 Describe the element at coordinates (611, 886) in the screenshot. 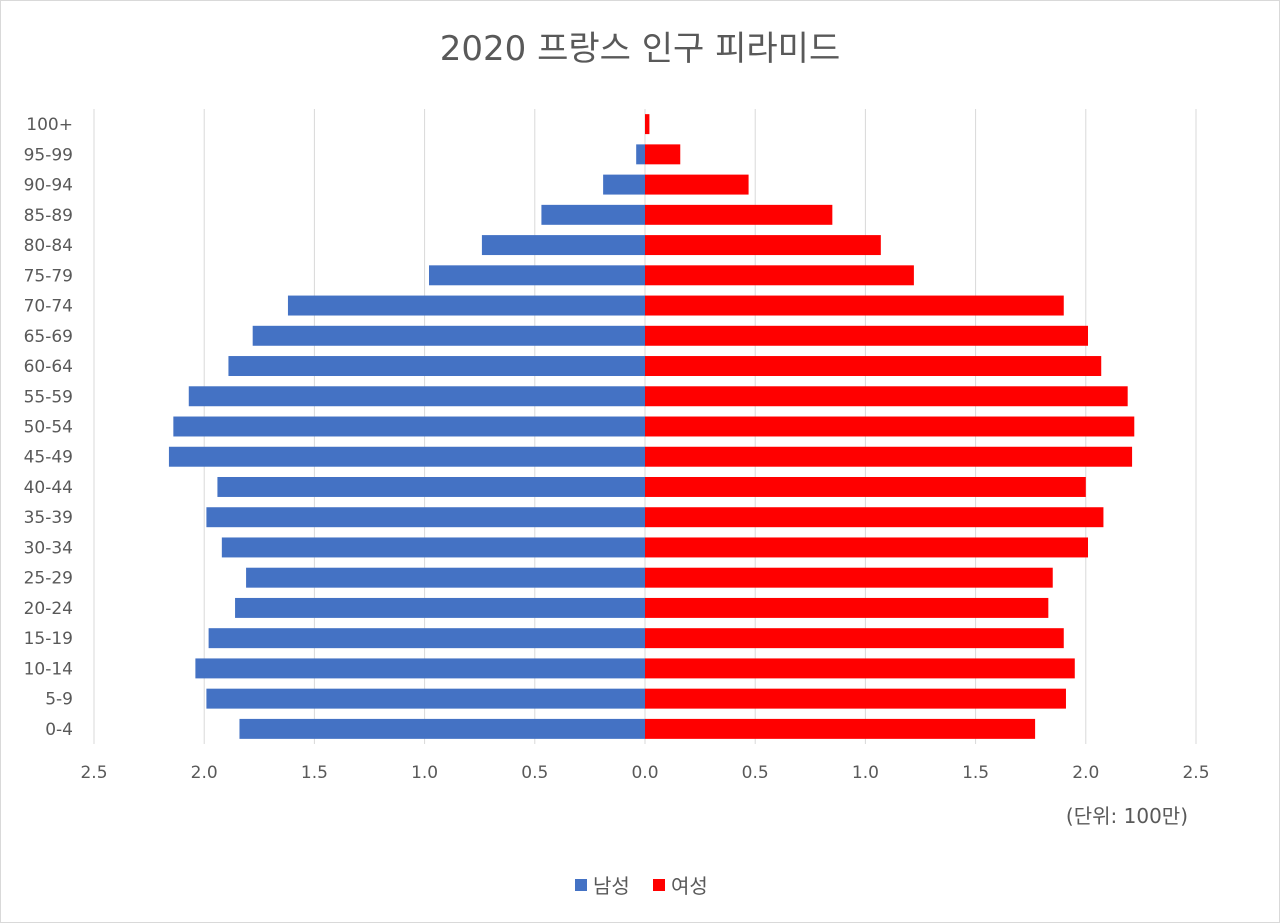

I see `legend-label-male: 남성` at that location.